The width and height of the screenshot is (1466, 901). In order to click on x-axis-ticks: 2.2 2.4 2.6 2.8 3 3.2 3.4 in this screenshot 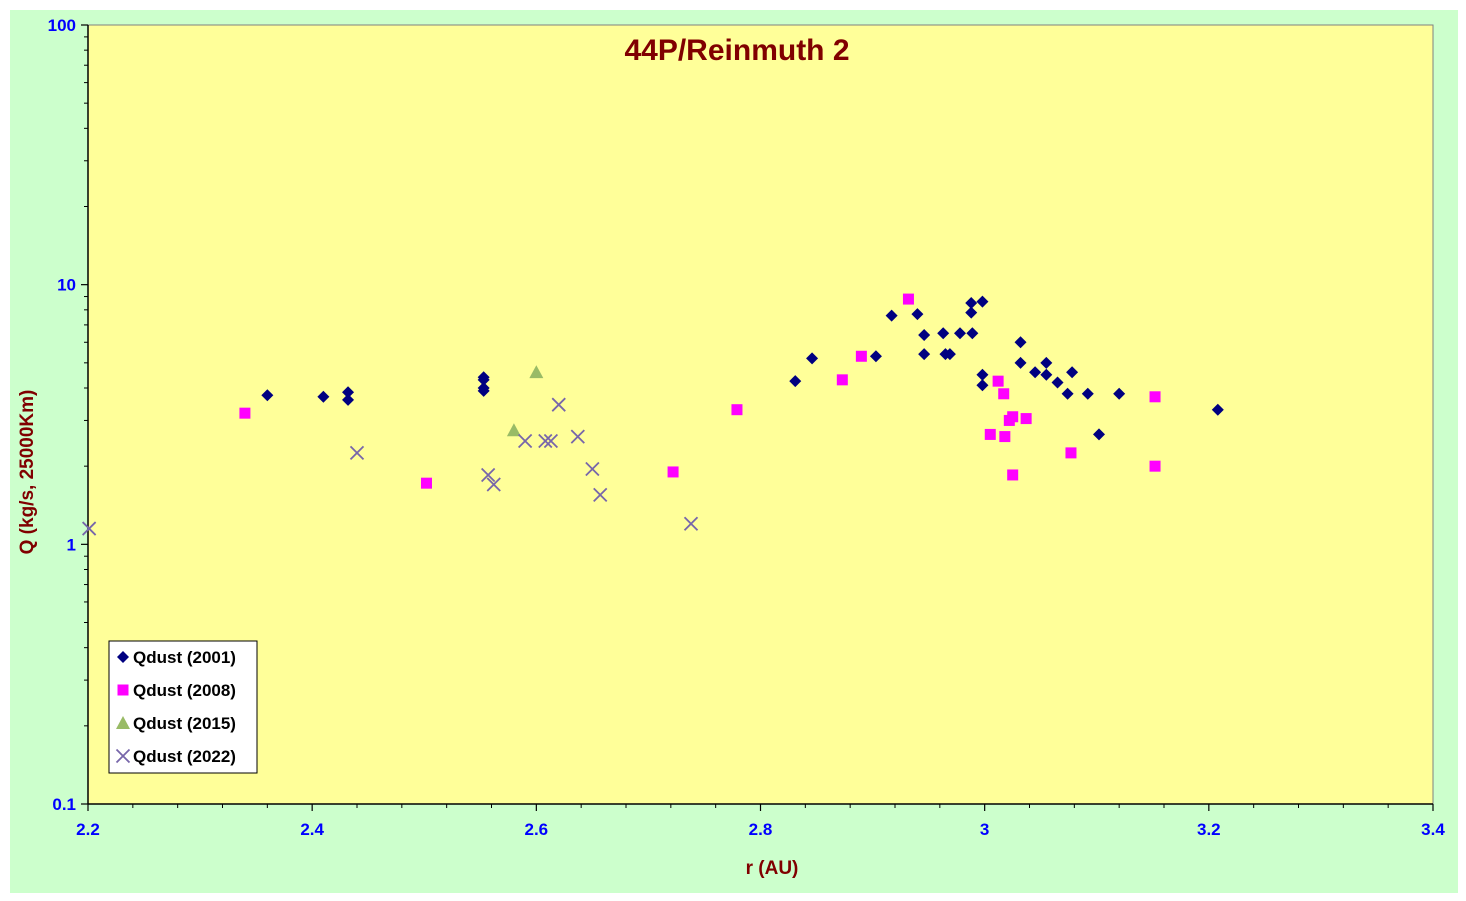, I will do `click(760, 821)`.